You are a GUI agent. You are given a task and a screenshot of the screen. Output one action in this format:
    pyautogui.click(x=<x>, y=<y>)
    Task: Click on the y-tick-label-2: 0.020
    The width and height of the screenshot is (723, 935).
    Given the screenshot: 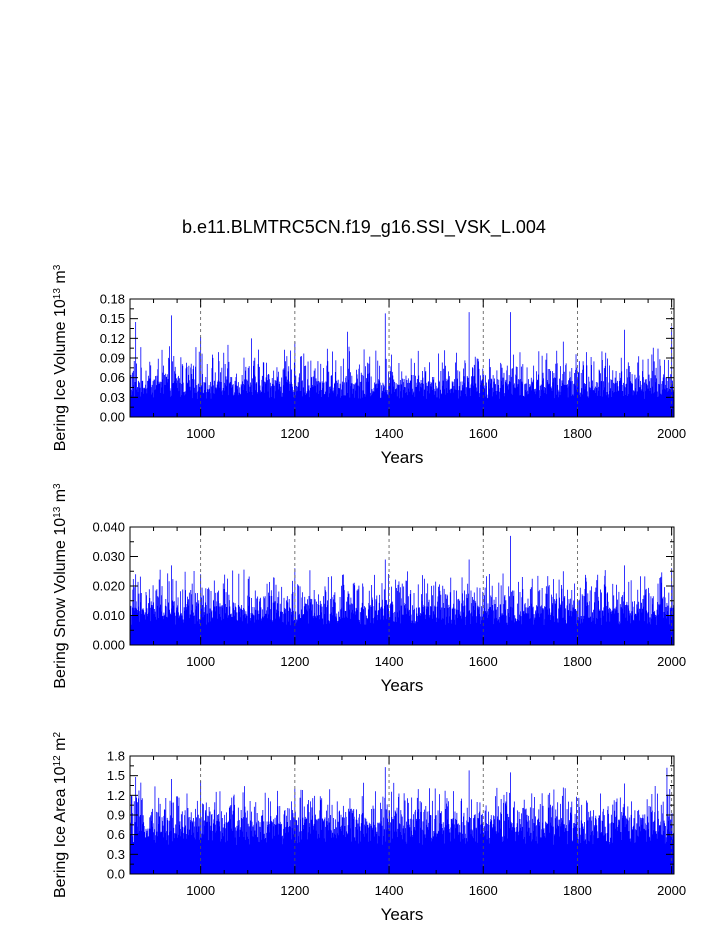 What is the action you would take?
    pyautogui.click(x=108, y=586)
    